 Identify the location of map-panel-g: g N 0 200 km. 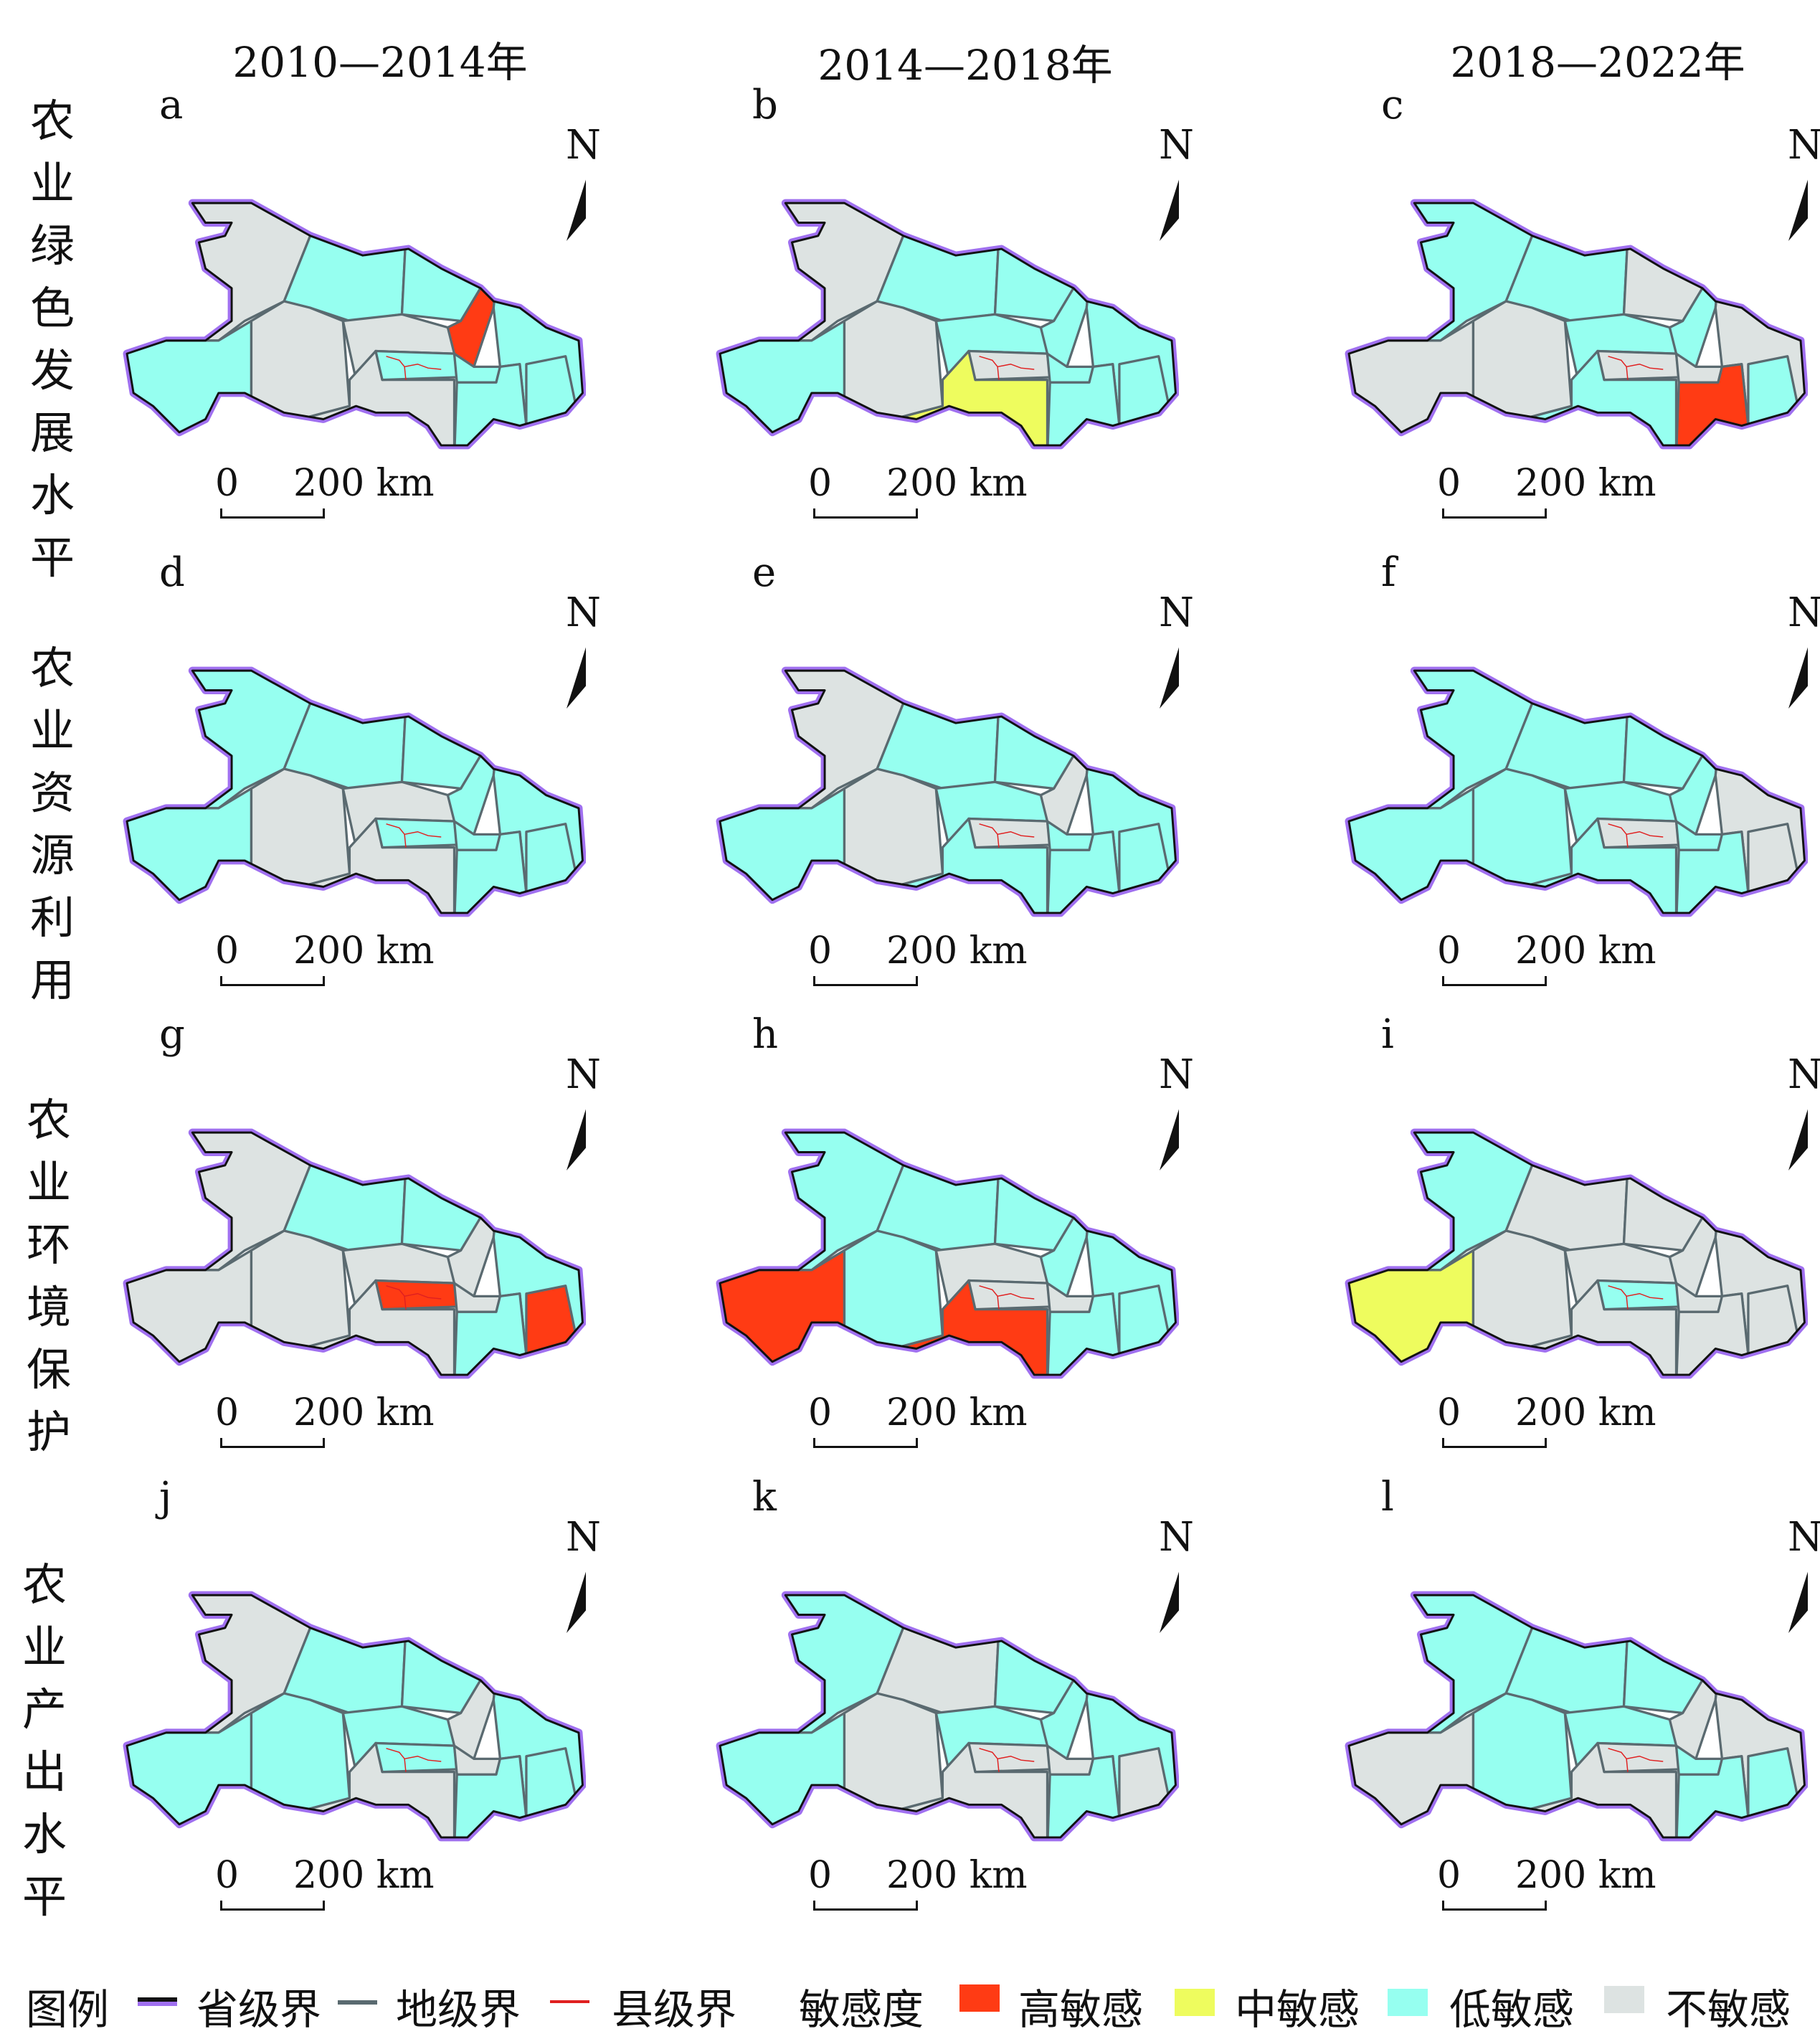
(342, 1230).